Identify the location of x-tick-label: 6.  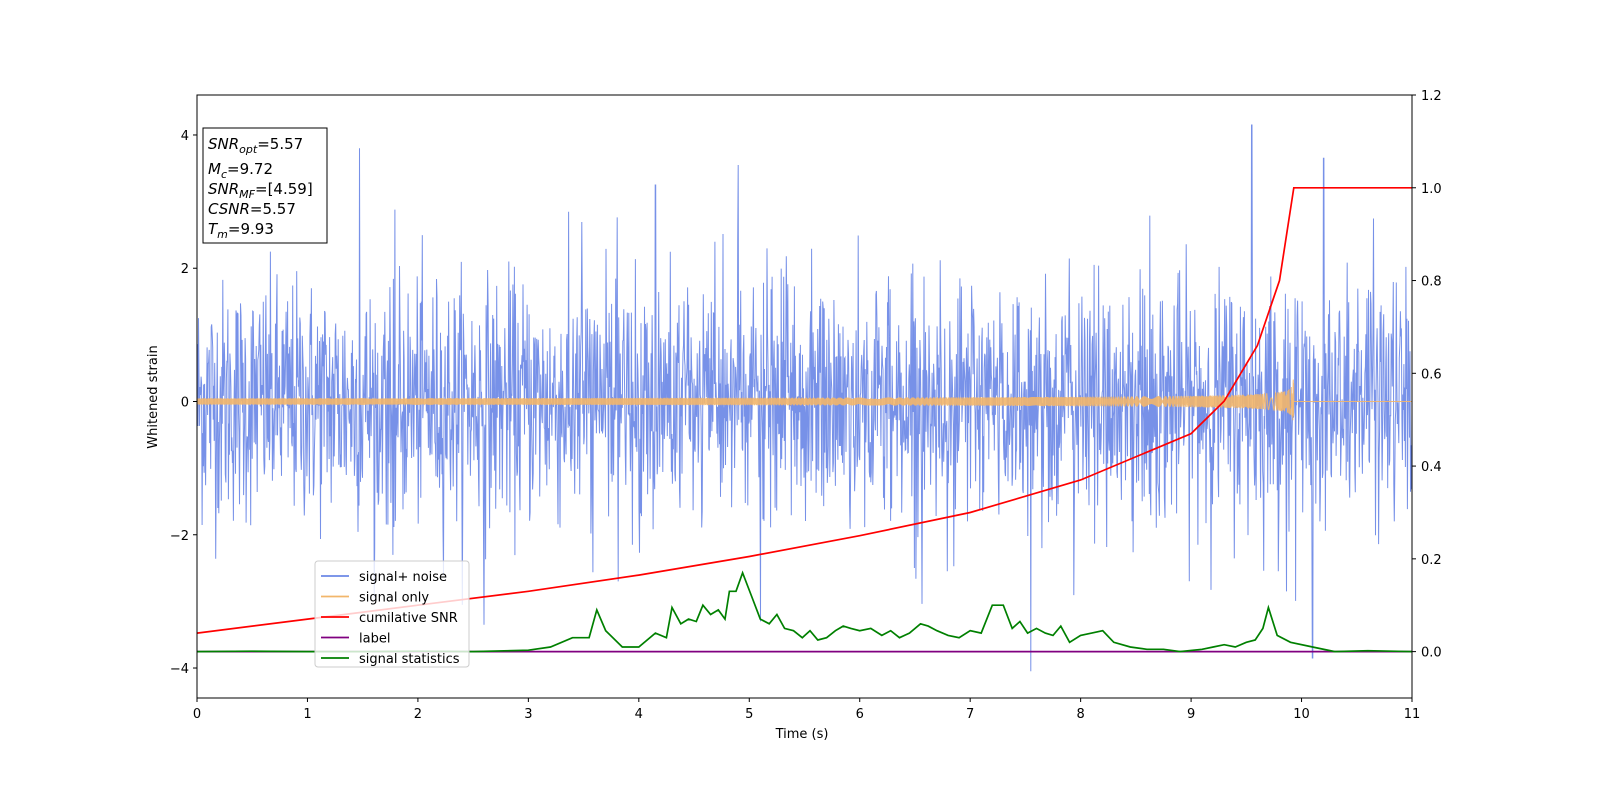
(860, 714).